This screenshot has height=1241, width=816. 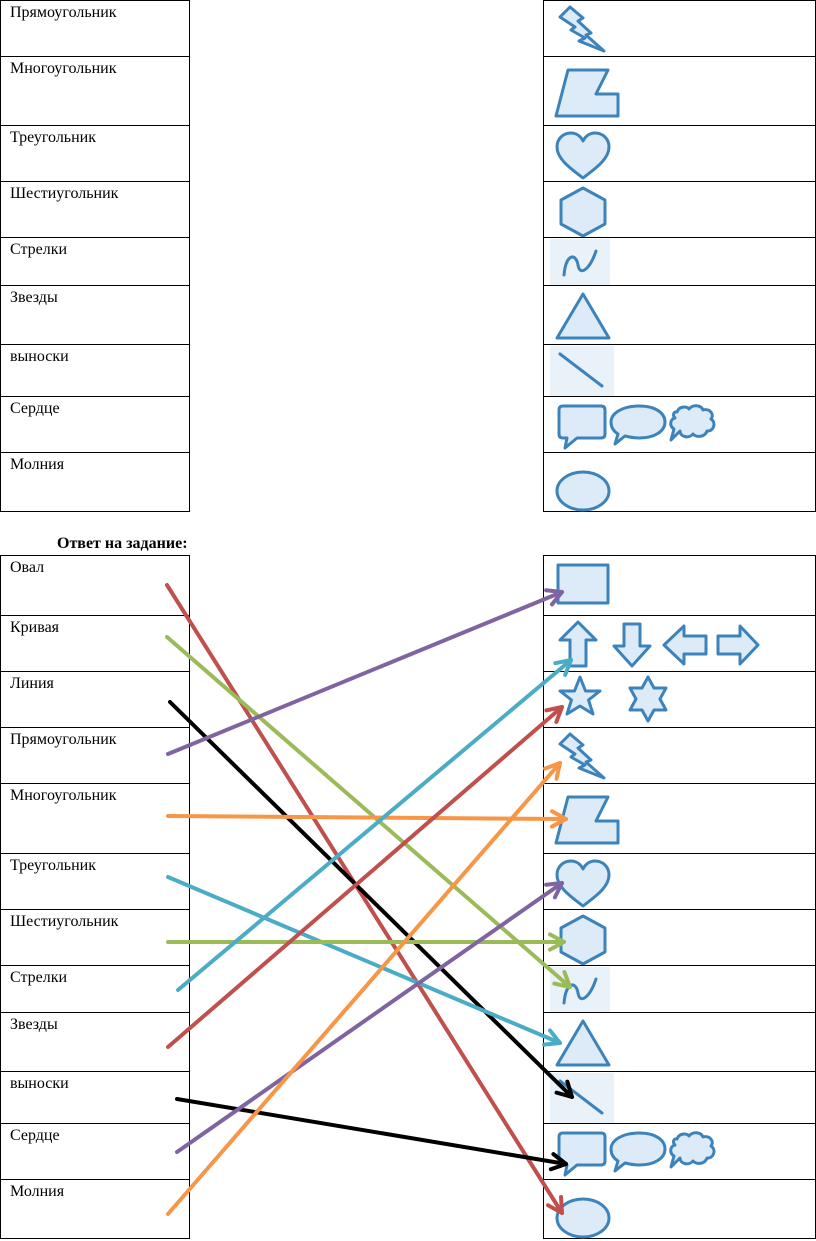 I want to click on top-label: Молния, so click(x=37, y=464).